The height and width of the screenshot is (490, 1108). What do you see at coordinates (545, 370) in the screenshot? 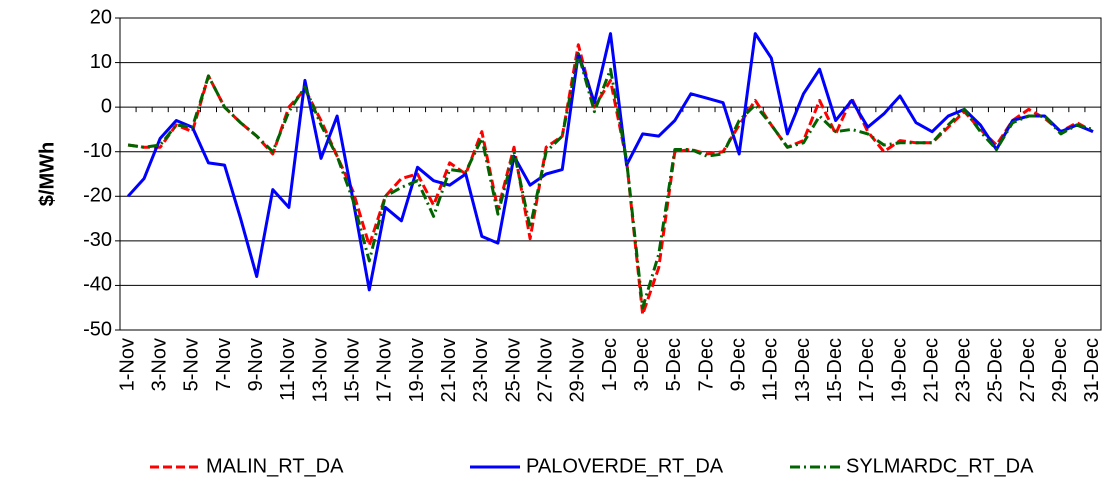
I see `x-tick-label: 27-Nov` at bounding box center [545, 370].